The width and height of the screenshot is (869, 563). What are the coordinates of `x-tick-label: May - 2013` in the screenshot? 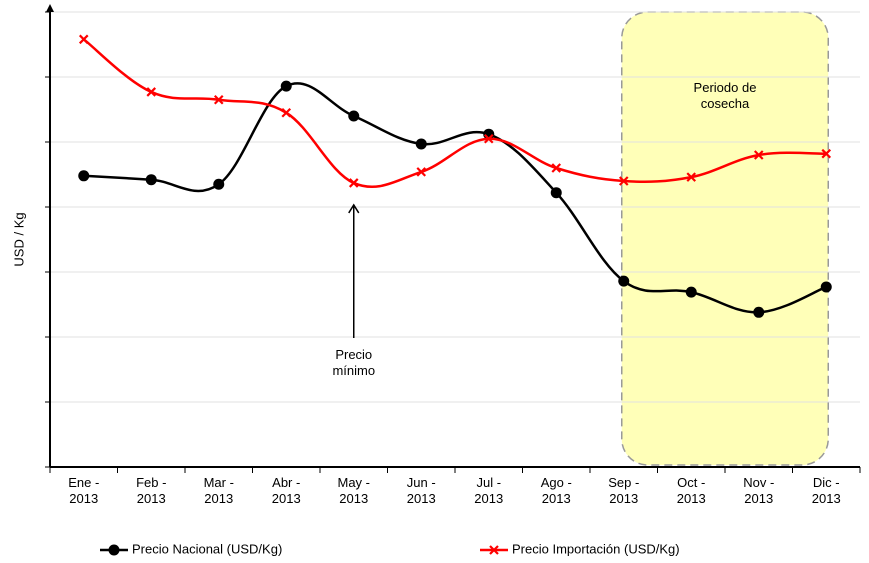 It's located at (354, 490).